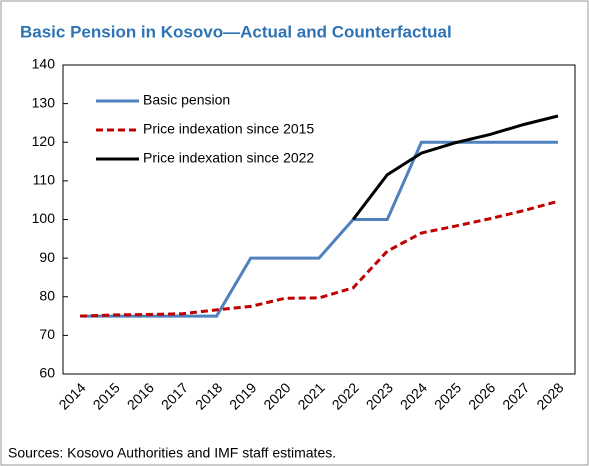 The height and width of the screenshot is (466, 589). I want to click on y-tick-label: 90, so click(47, 257).